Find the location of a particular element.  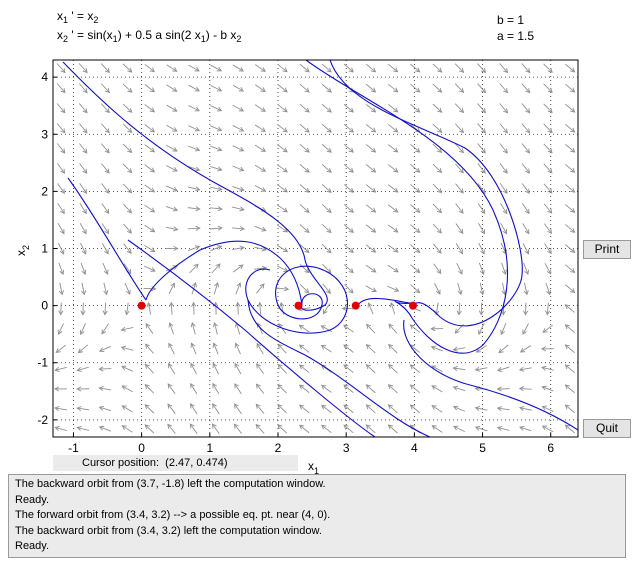

x-tick-label: 0 is located at coordinates (141, 448).